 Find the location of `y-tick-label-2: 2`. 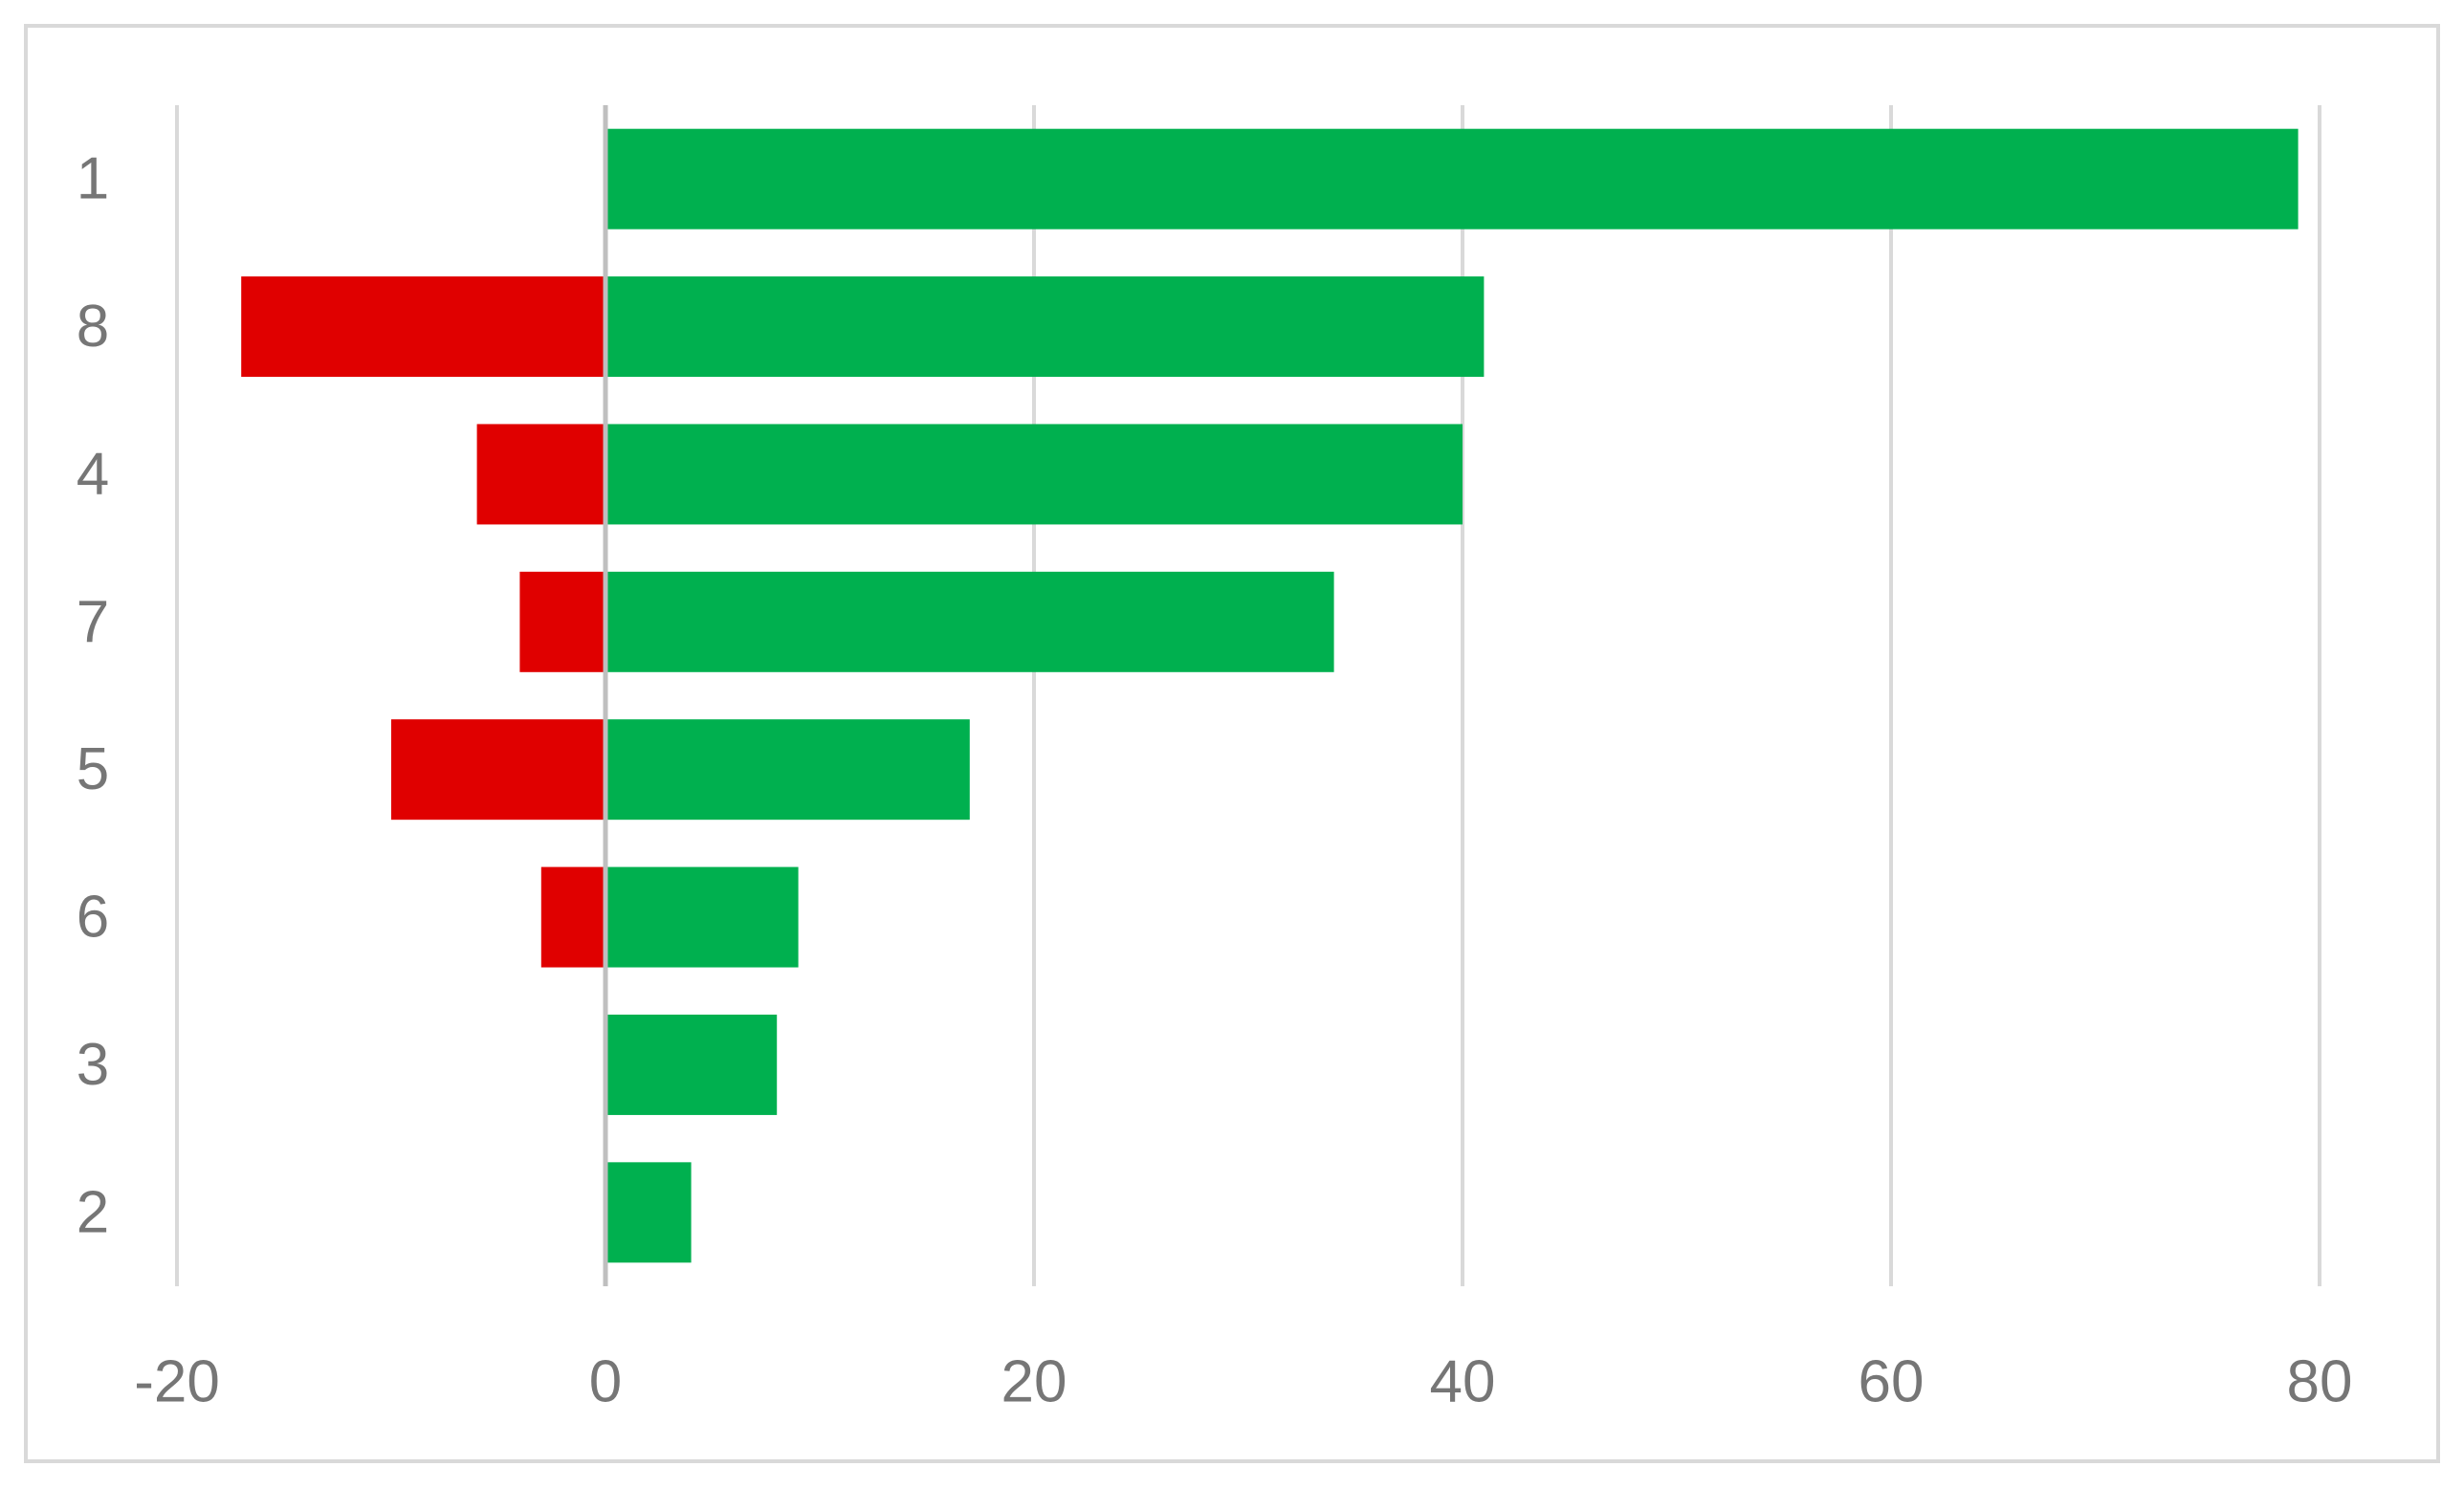

y-tick-label-2: 2 is located at coordinates (93, 1212).